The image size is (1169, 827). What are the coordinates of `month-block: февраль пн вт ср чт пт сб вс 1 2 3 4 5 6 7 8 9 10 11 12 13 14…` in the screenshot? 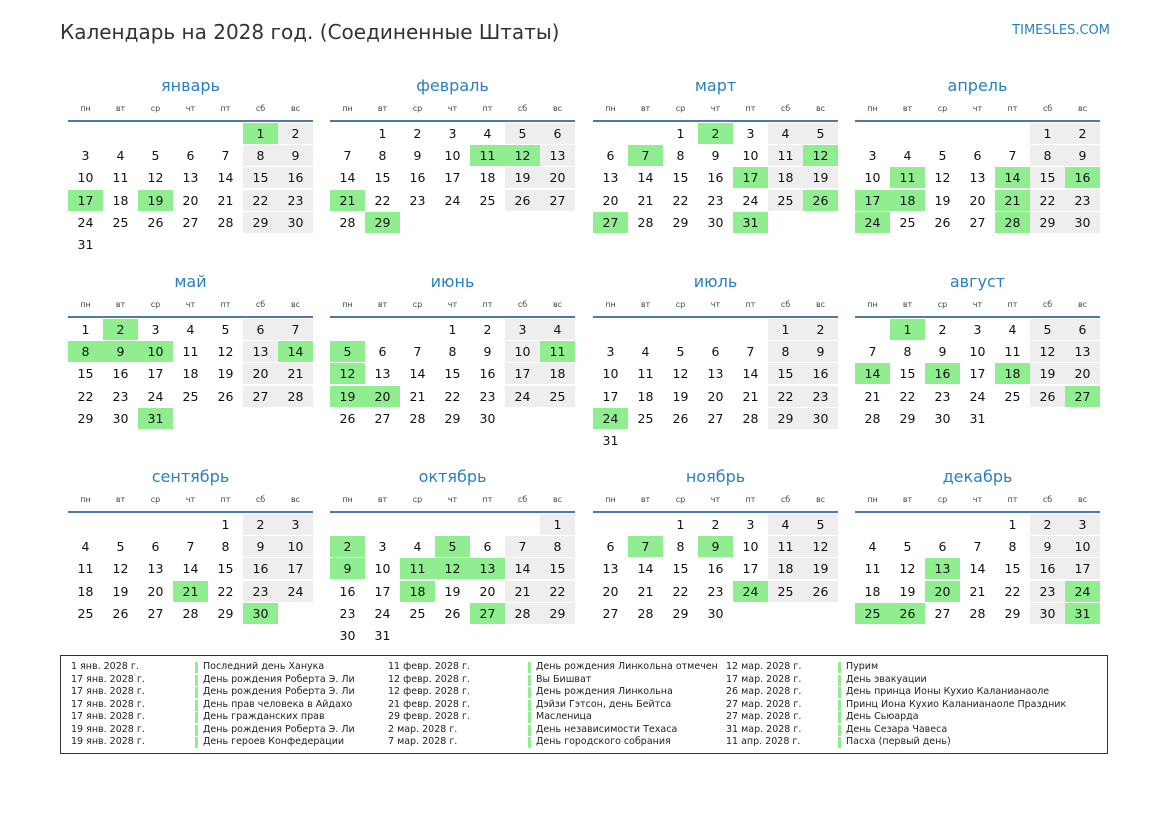 It's located at (452, 163).